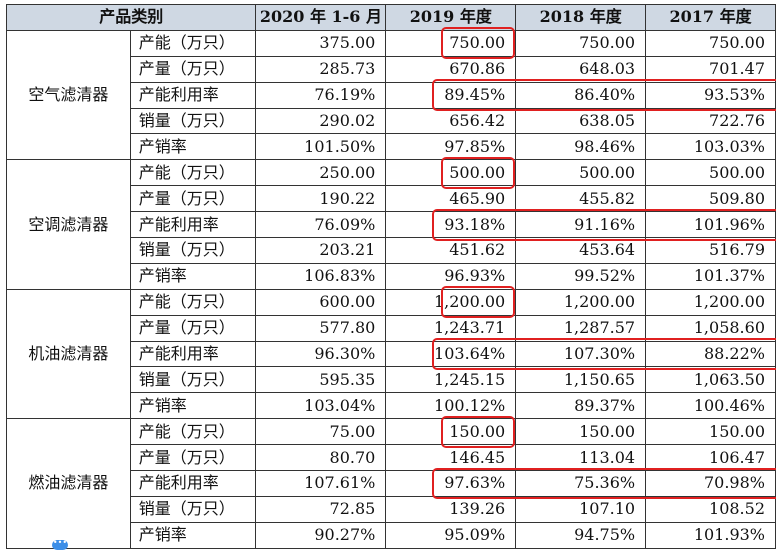 This screenshot has height=550, width=776. Describe the element at coordinates (581, 95) in the screenshot. I see `value-cell: 86.40%` at that location.